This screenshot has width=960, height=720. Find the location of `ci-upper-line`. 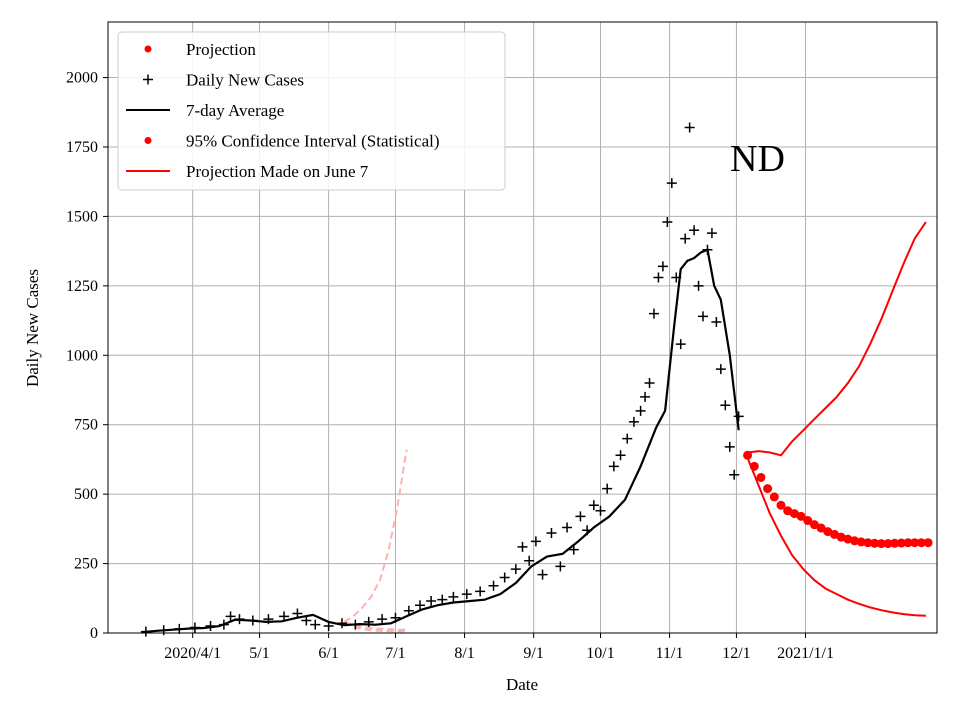

ci-upper-line is located at coordinates (837, 339).